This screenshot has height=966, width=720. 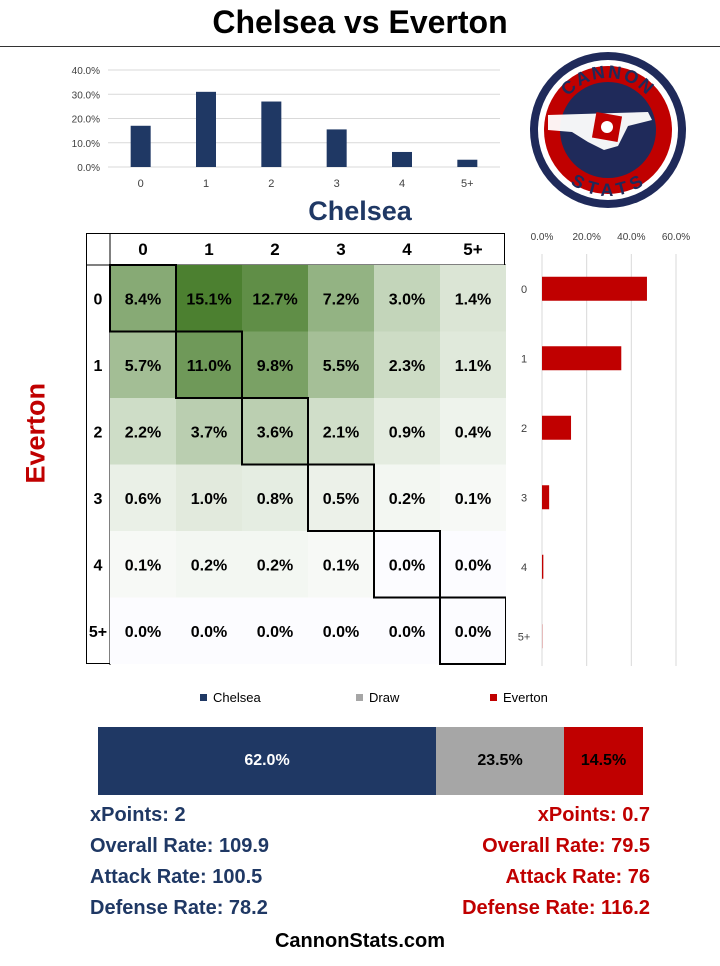 I want to click on legend-home-swatch, so click(x=203, y=697).